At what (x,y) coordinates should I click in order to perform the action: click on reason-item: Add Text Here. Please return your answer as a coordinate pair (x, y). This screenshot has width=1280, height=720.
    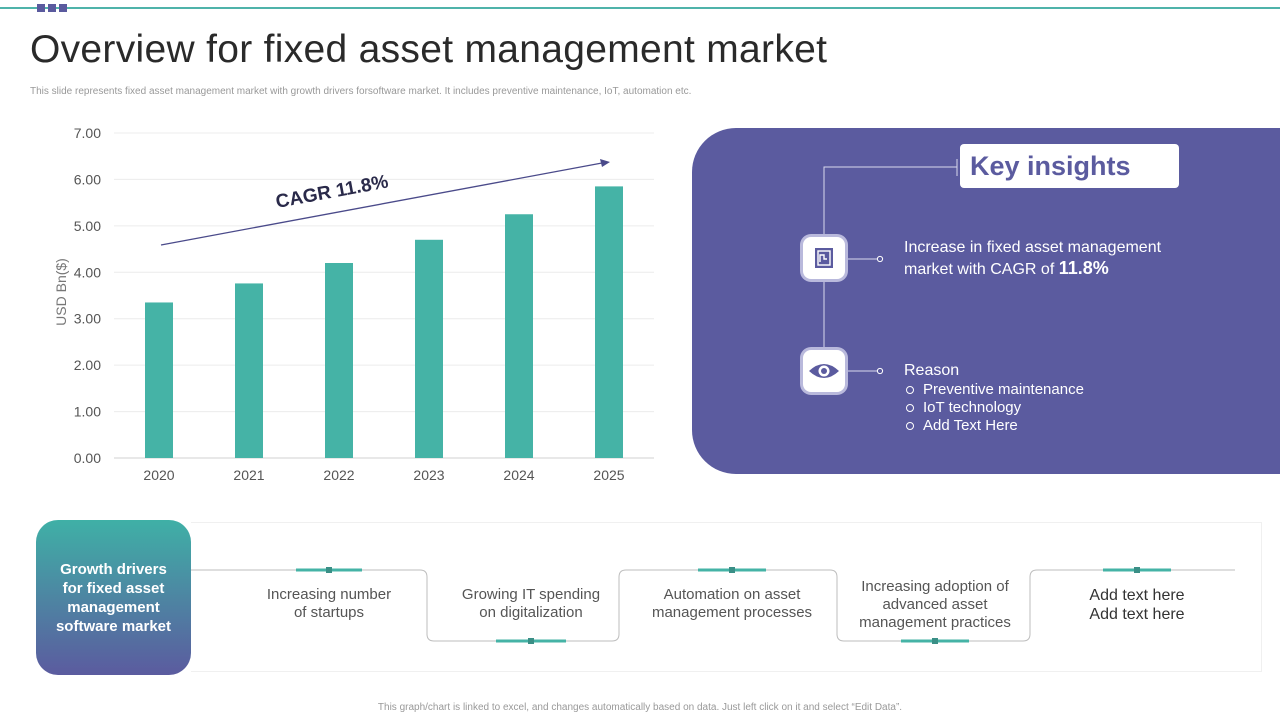
    Looking at the image, I should click on (994, 426).